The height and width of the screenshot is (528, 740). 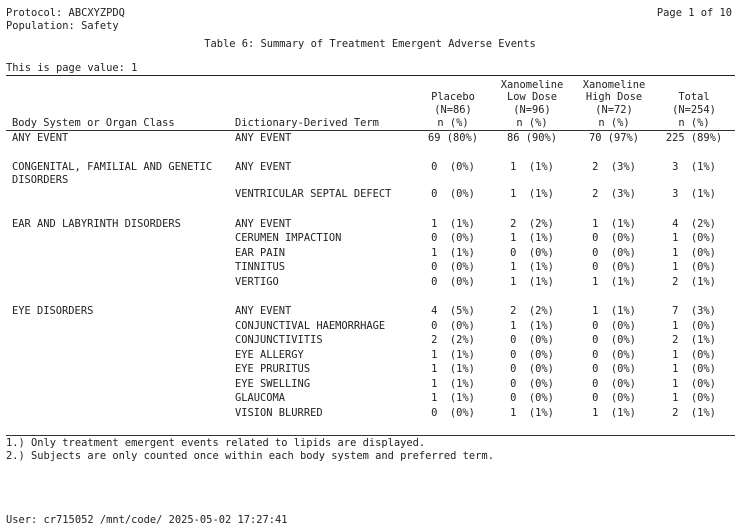 What do you see at coordinates (260, 267) in the screenshot?
I see `row-term: TINNITUS` at bounding box center [260, 267].